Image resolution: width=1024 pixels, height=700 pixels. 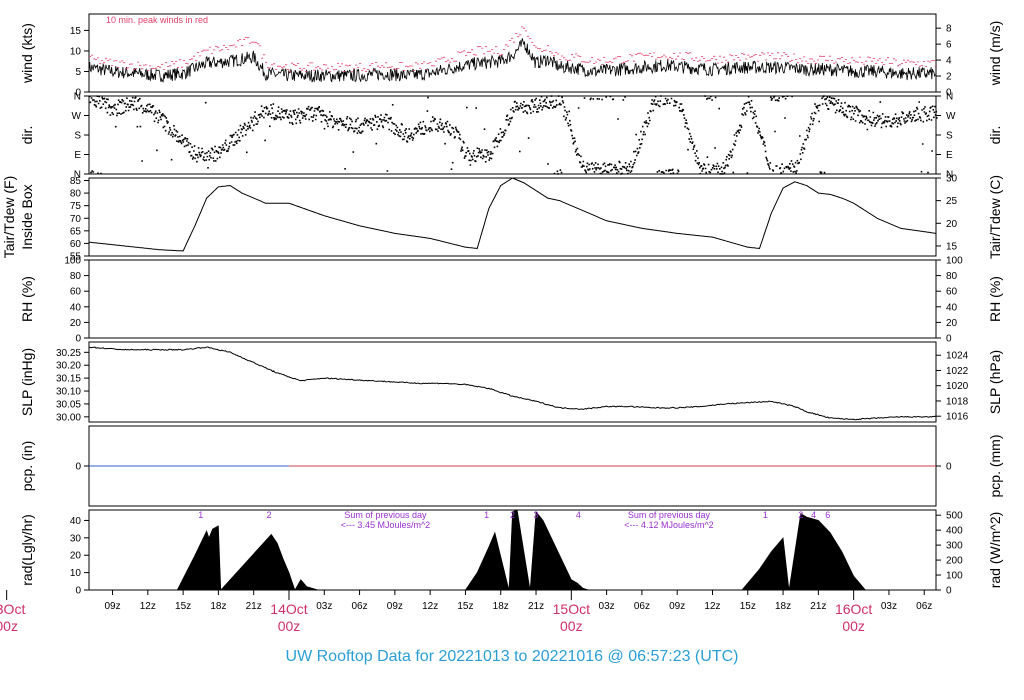 What do you see at coordinates (949, 591) in the screenshot?
I see `rad-right-tick-label: 0` at bounding box center [949, 591].